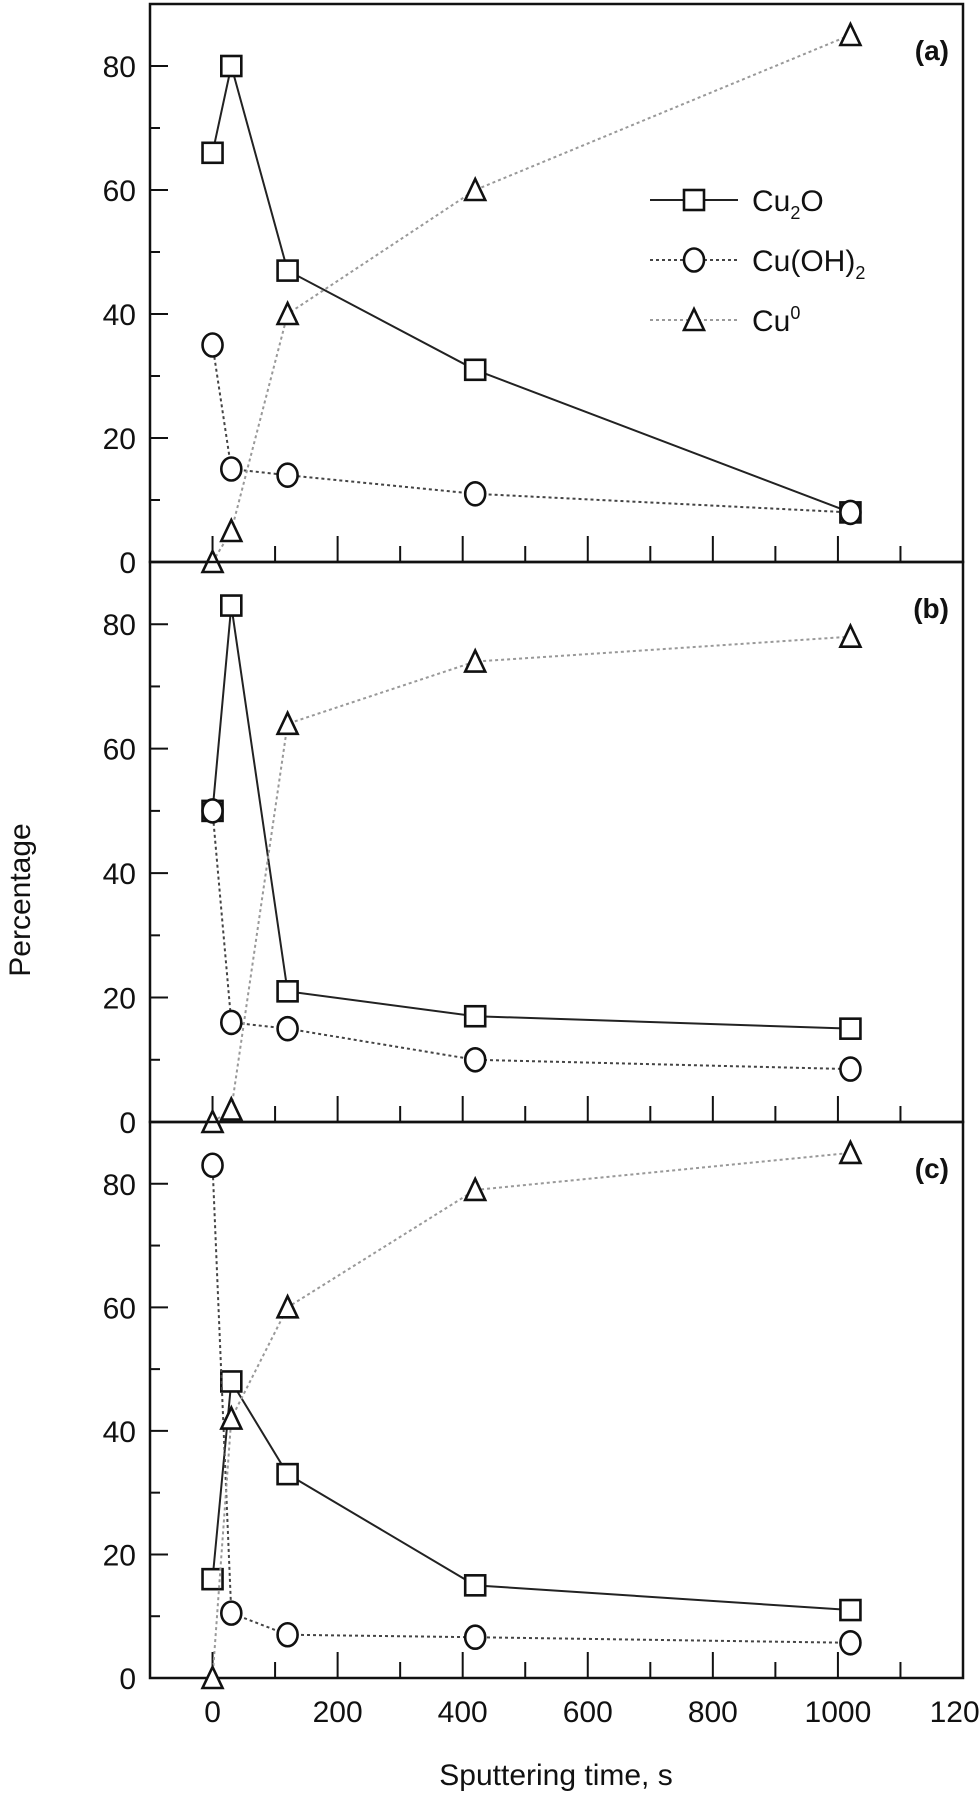 The height and width of the screenshot is (1800, 979). Describe the element at coordinates (713, 1712) in the screenshot. I see `x-tick-label: 800` at that location.